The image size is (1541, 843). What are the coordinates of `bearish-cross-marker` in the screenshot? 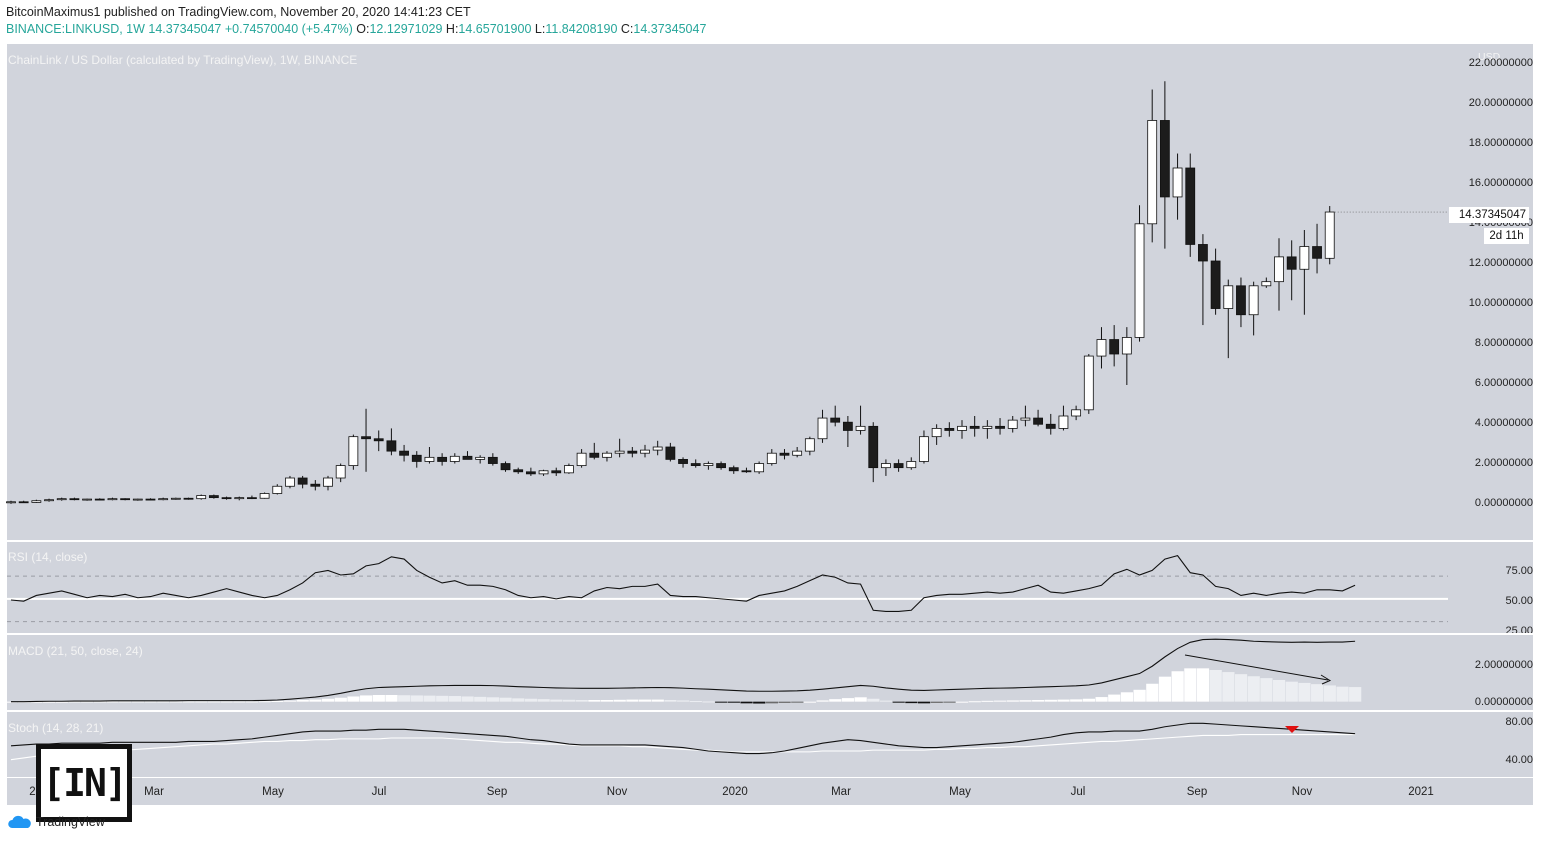 It's located at (1292, 729).